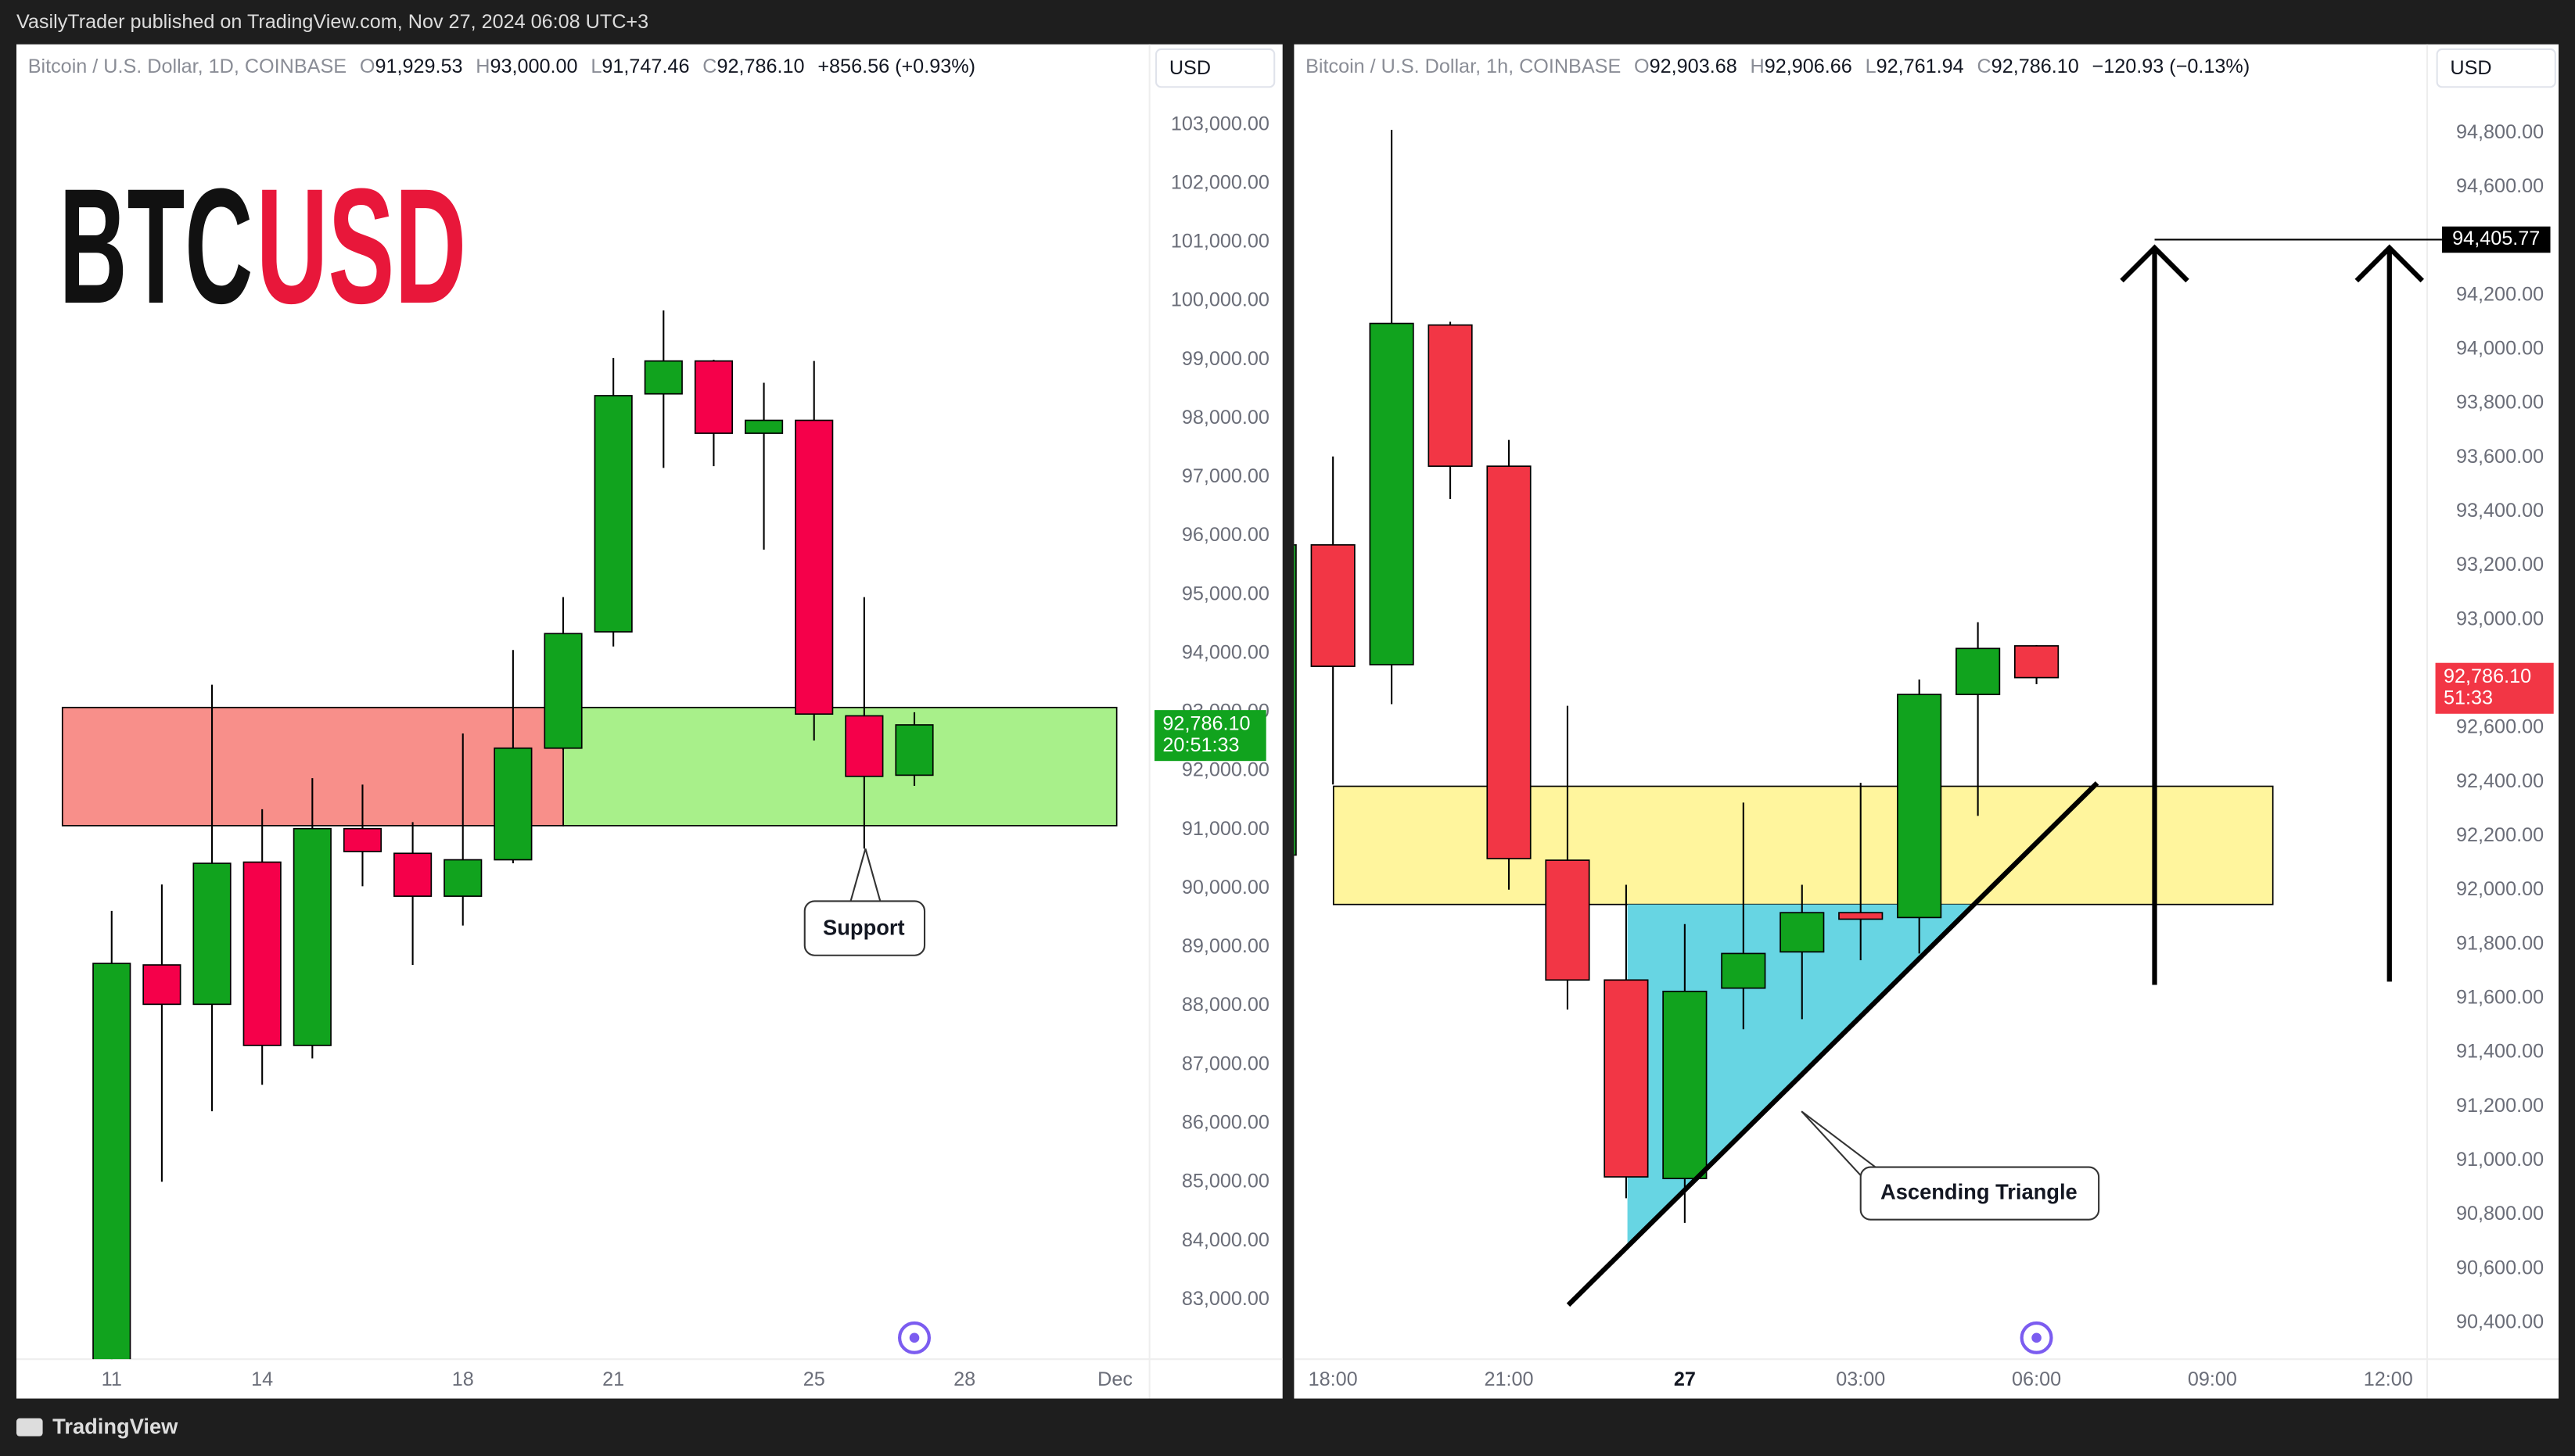 Image resolution: width=2575 pixels, height=1456 pixels. Describe the element at coordinates (1226, 1005) in the screenshot. I see `y-tick-label: 88,000.00` at that location.